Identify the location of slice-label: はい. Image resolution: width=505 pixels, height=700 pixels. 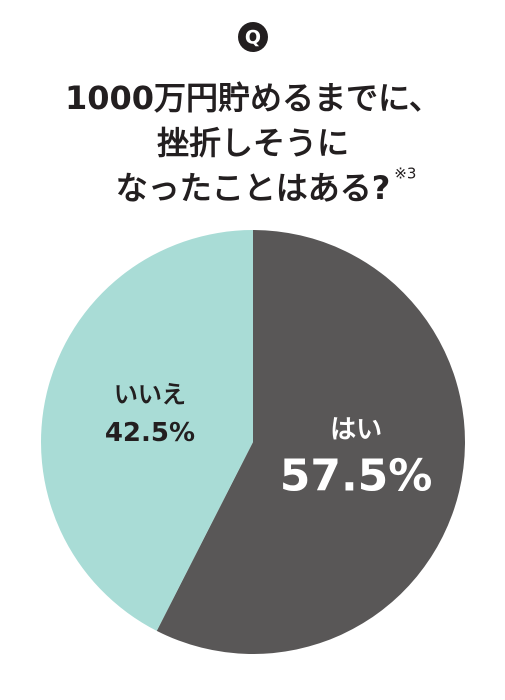
(356, 430).